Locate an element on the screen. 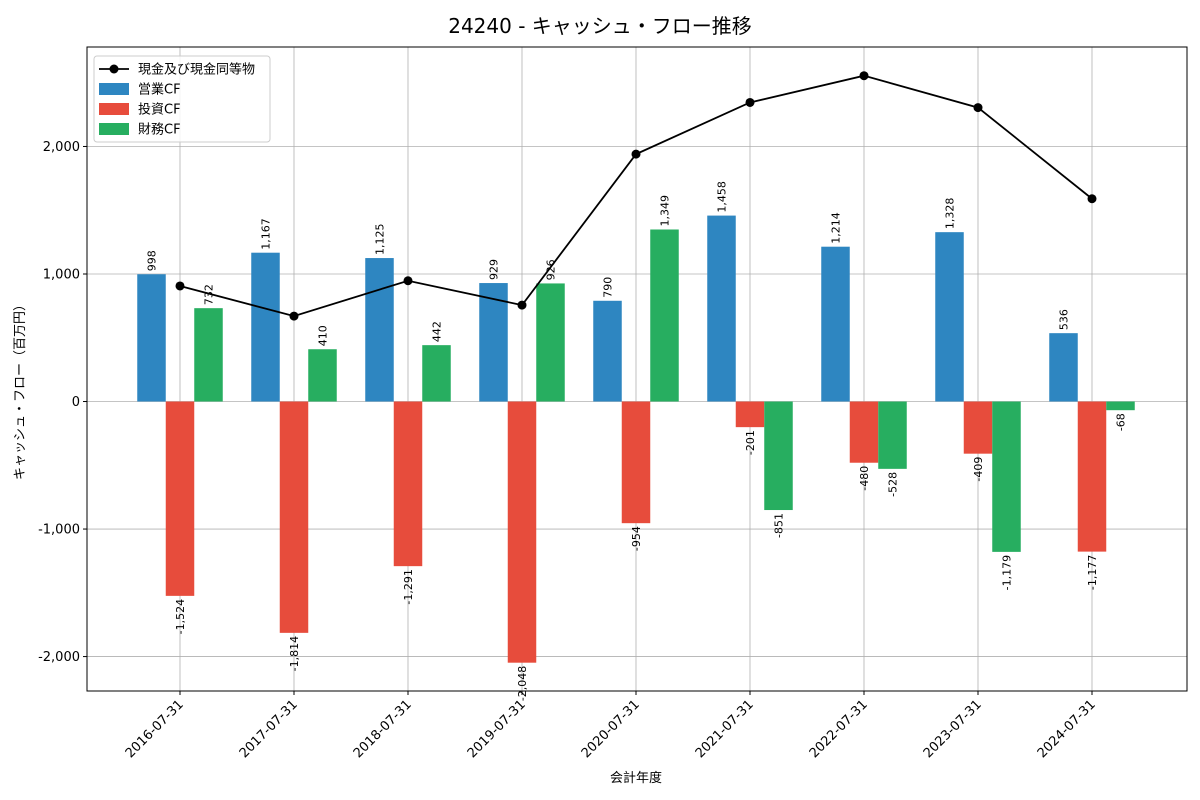 The height and width of the screenshot is (800, 1200). y-tick-label: 1,000 is located at coordinates (61, 274).